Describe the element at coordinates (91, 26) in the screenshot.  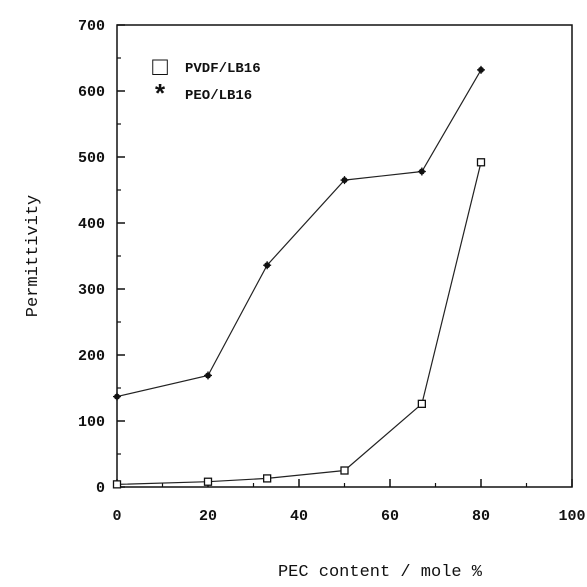
I see `y-tick-label: 700` at that location.